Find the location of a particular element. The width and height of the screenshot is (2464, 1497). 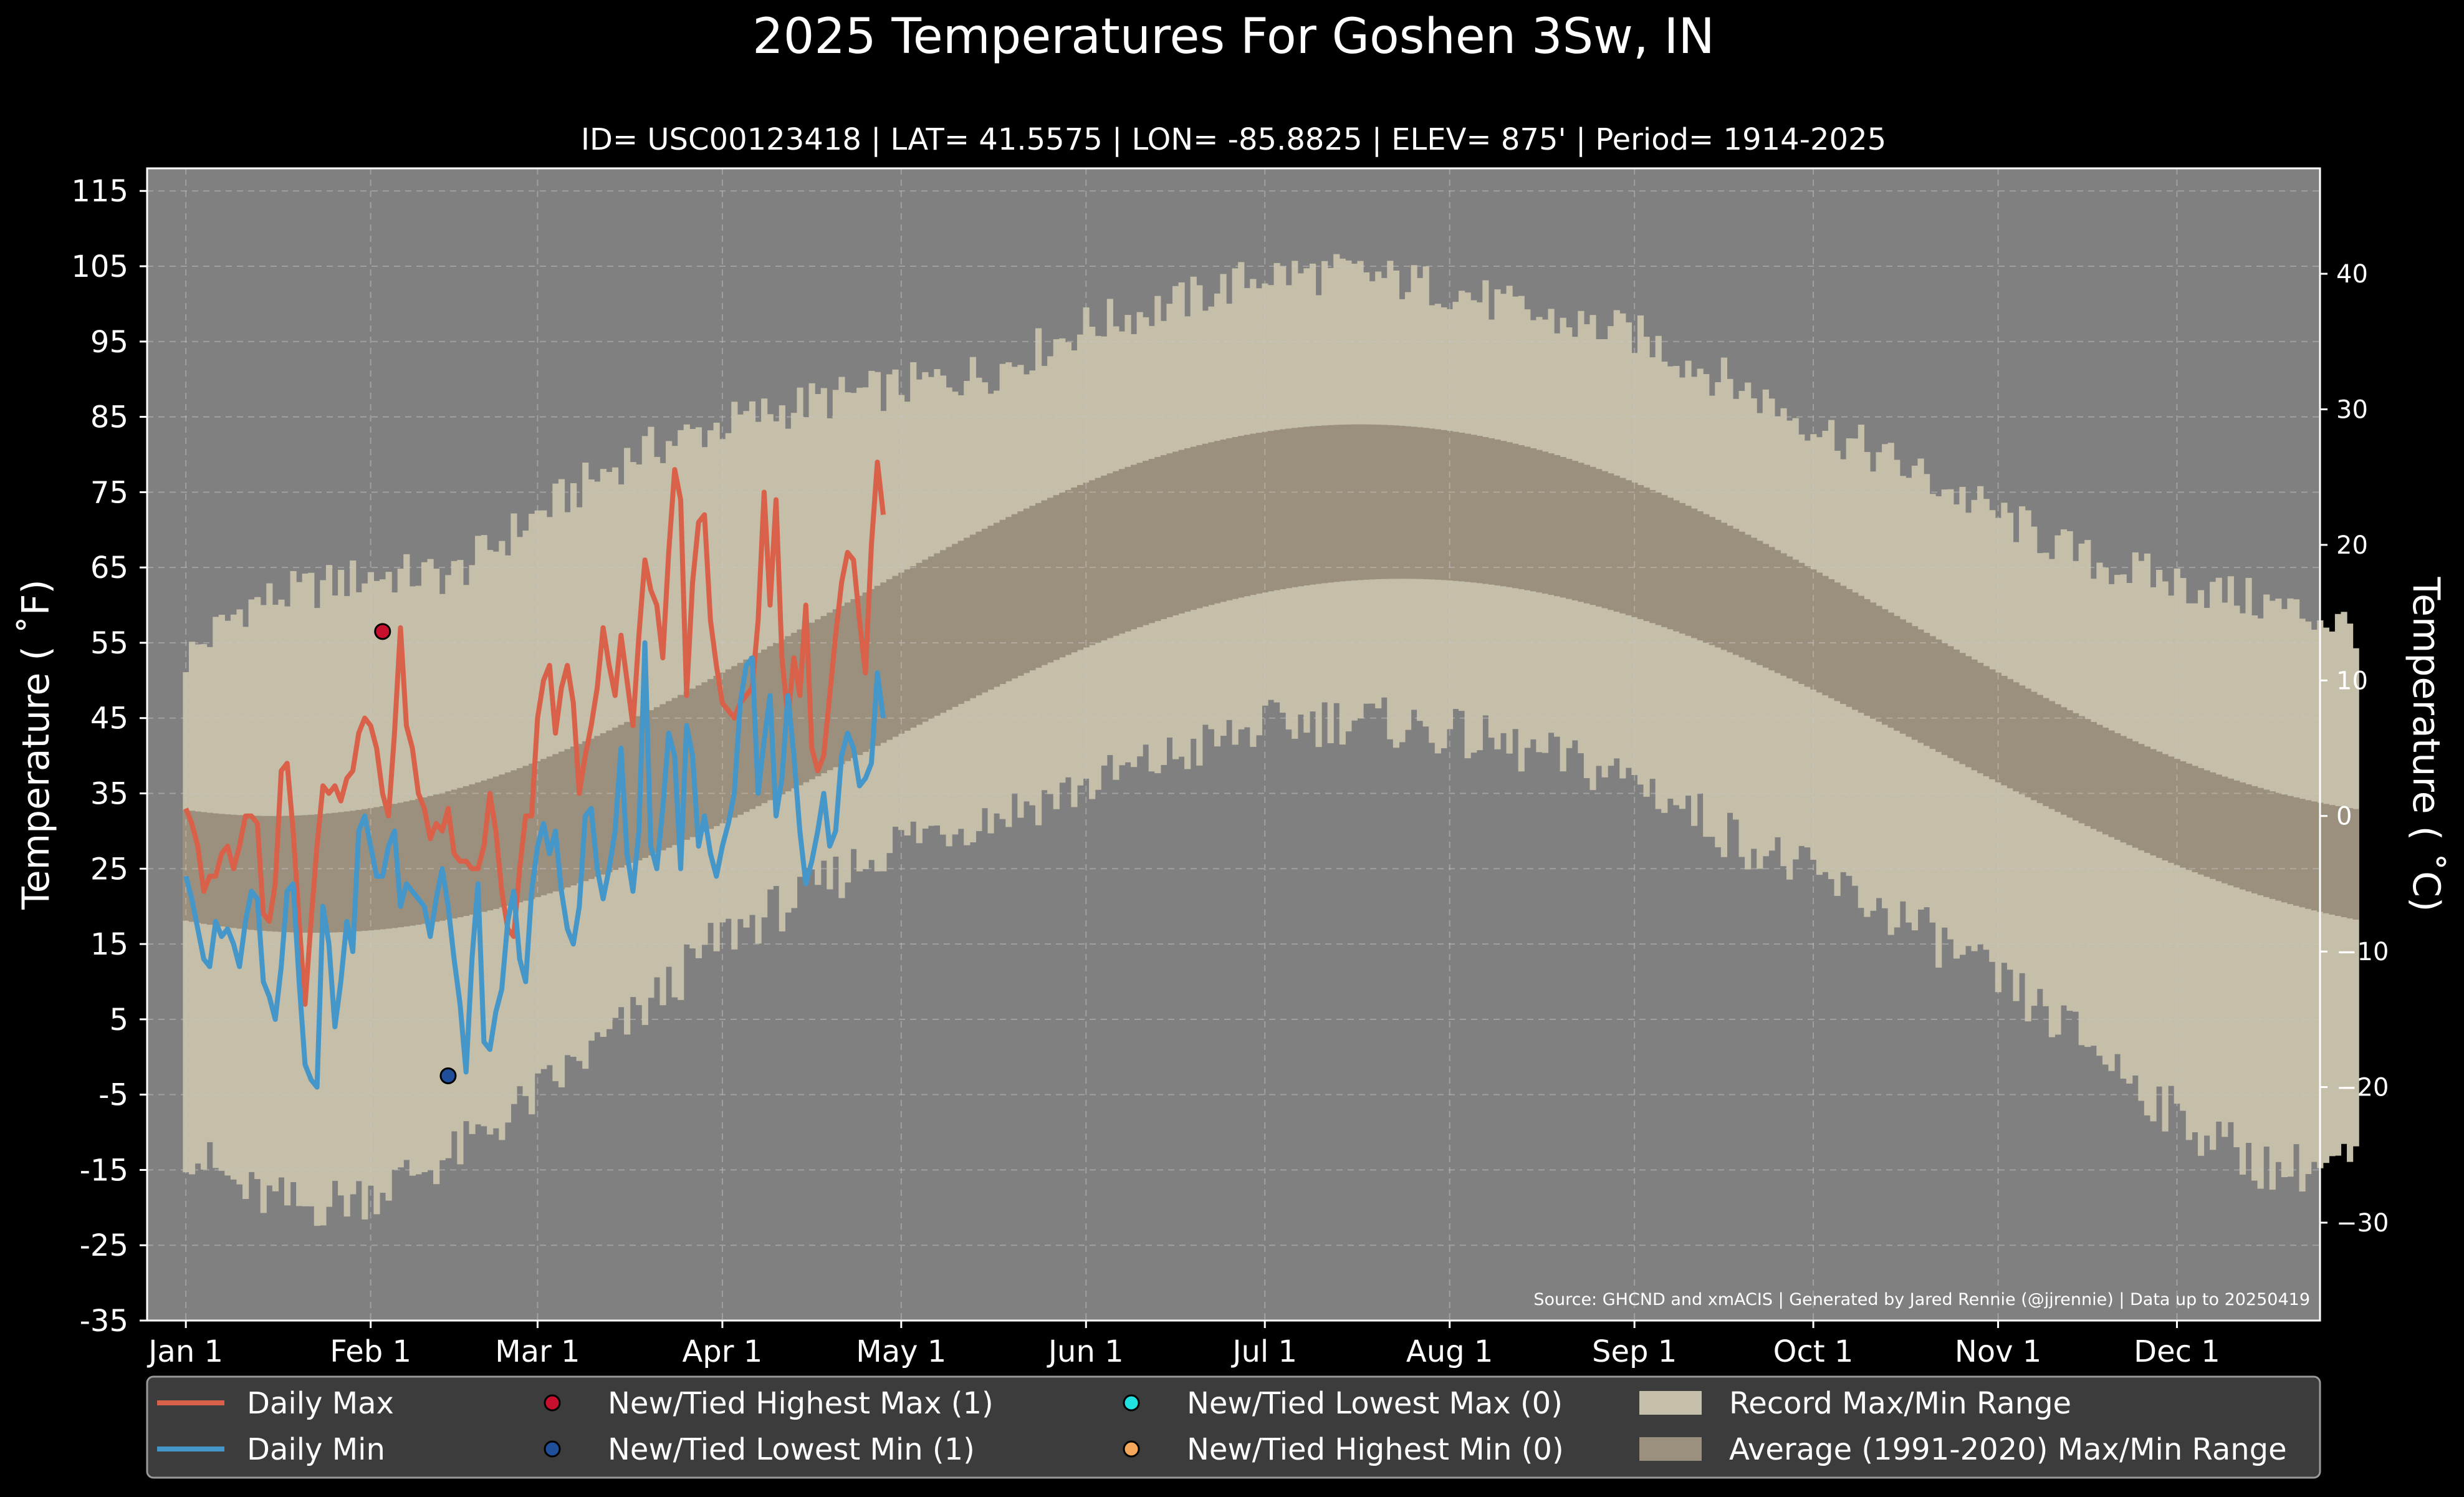

legend-item: Average (1991-2020) Max/Min Range is located at coordinates (1963, 1449).